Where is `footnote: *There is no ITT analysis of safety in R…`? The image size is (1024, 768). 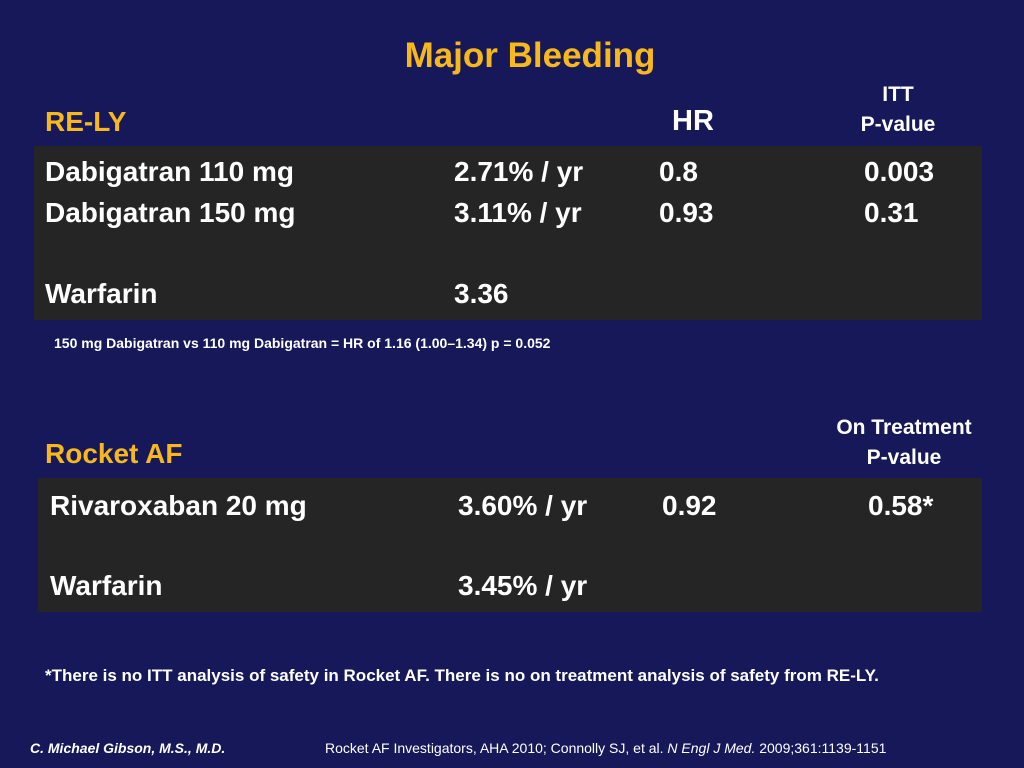 footnote: *There is no ITT analysis of safety in R… is located at coordinates (462, 675).